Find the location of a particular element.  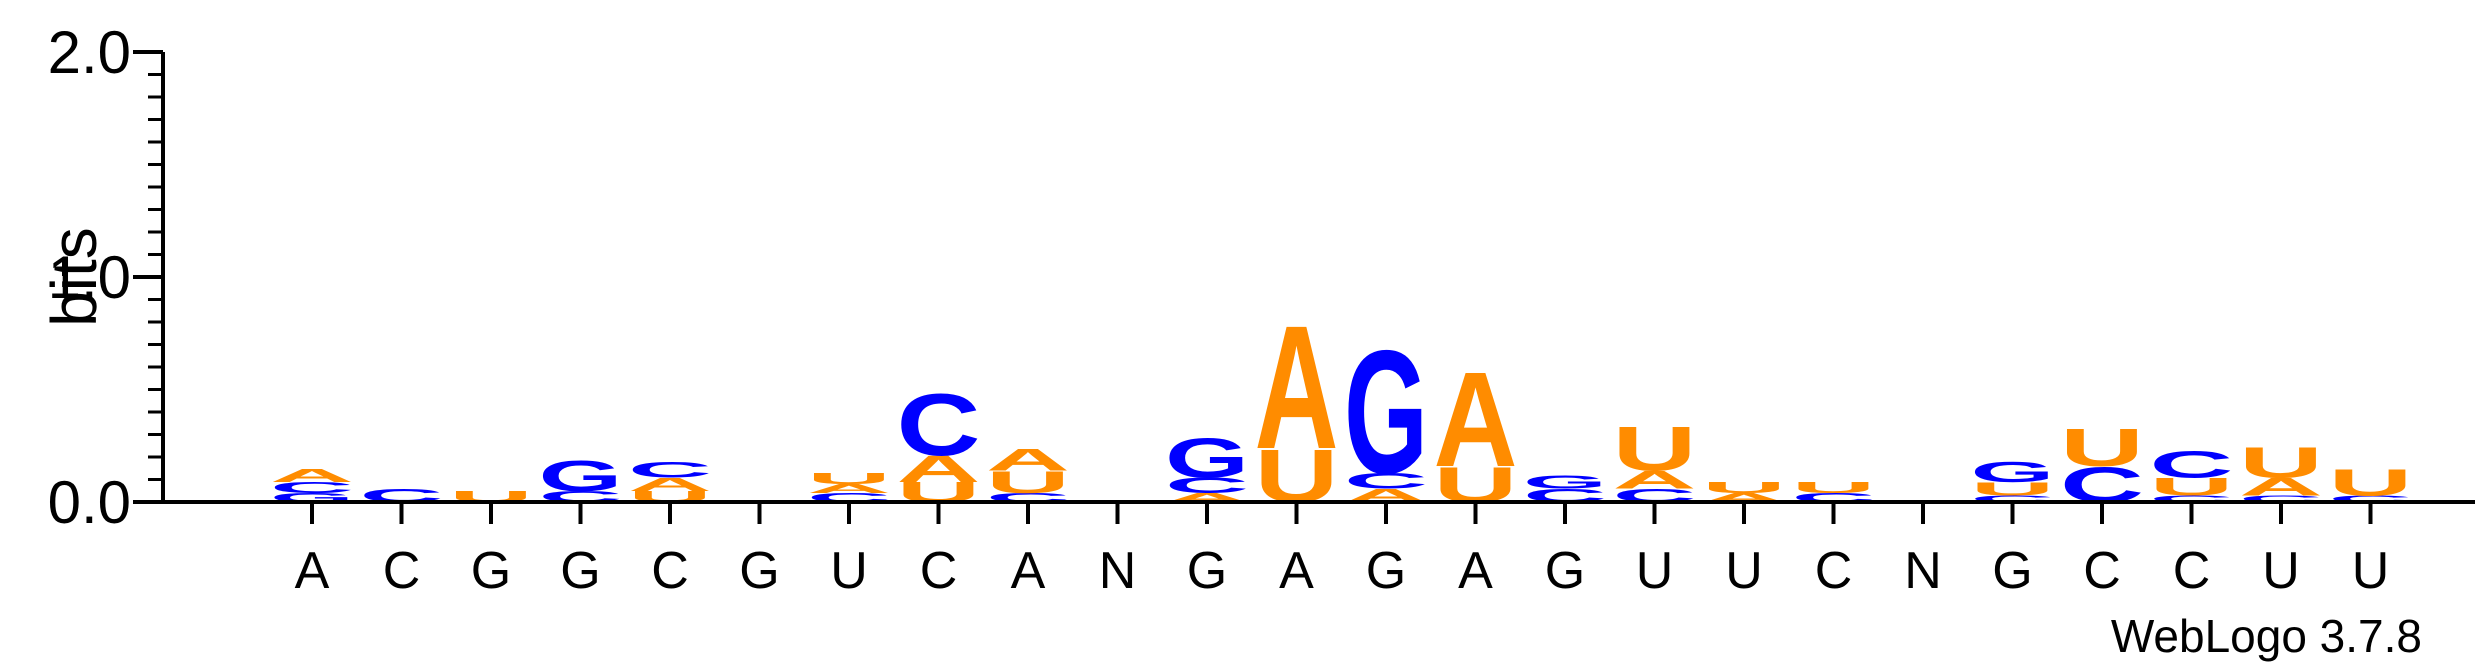

y-tick-label: 0.0 is located at coordinates (89, 502).